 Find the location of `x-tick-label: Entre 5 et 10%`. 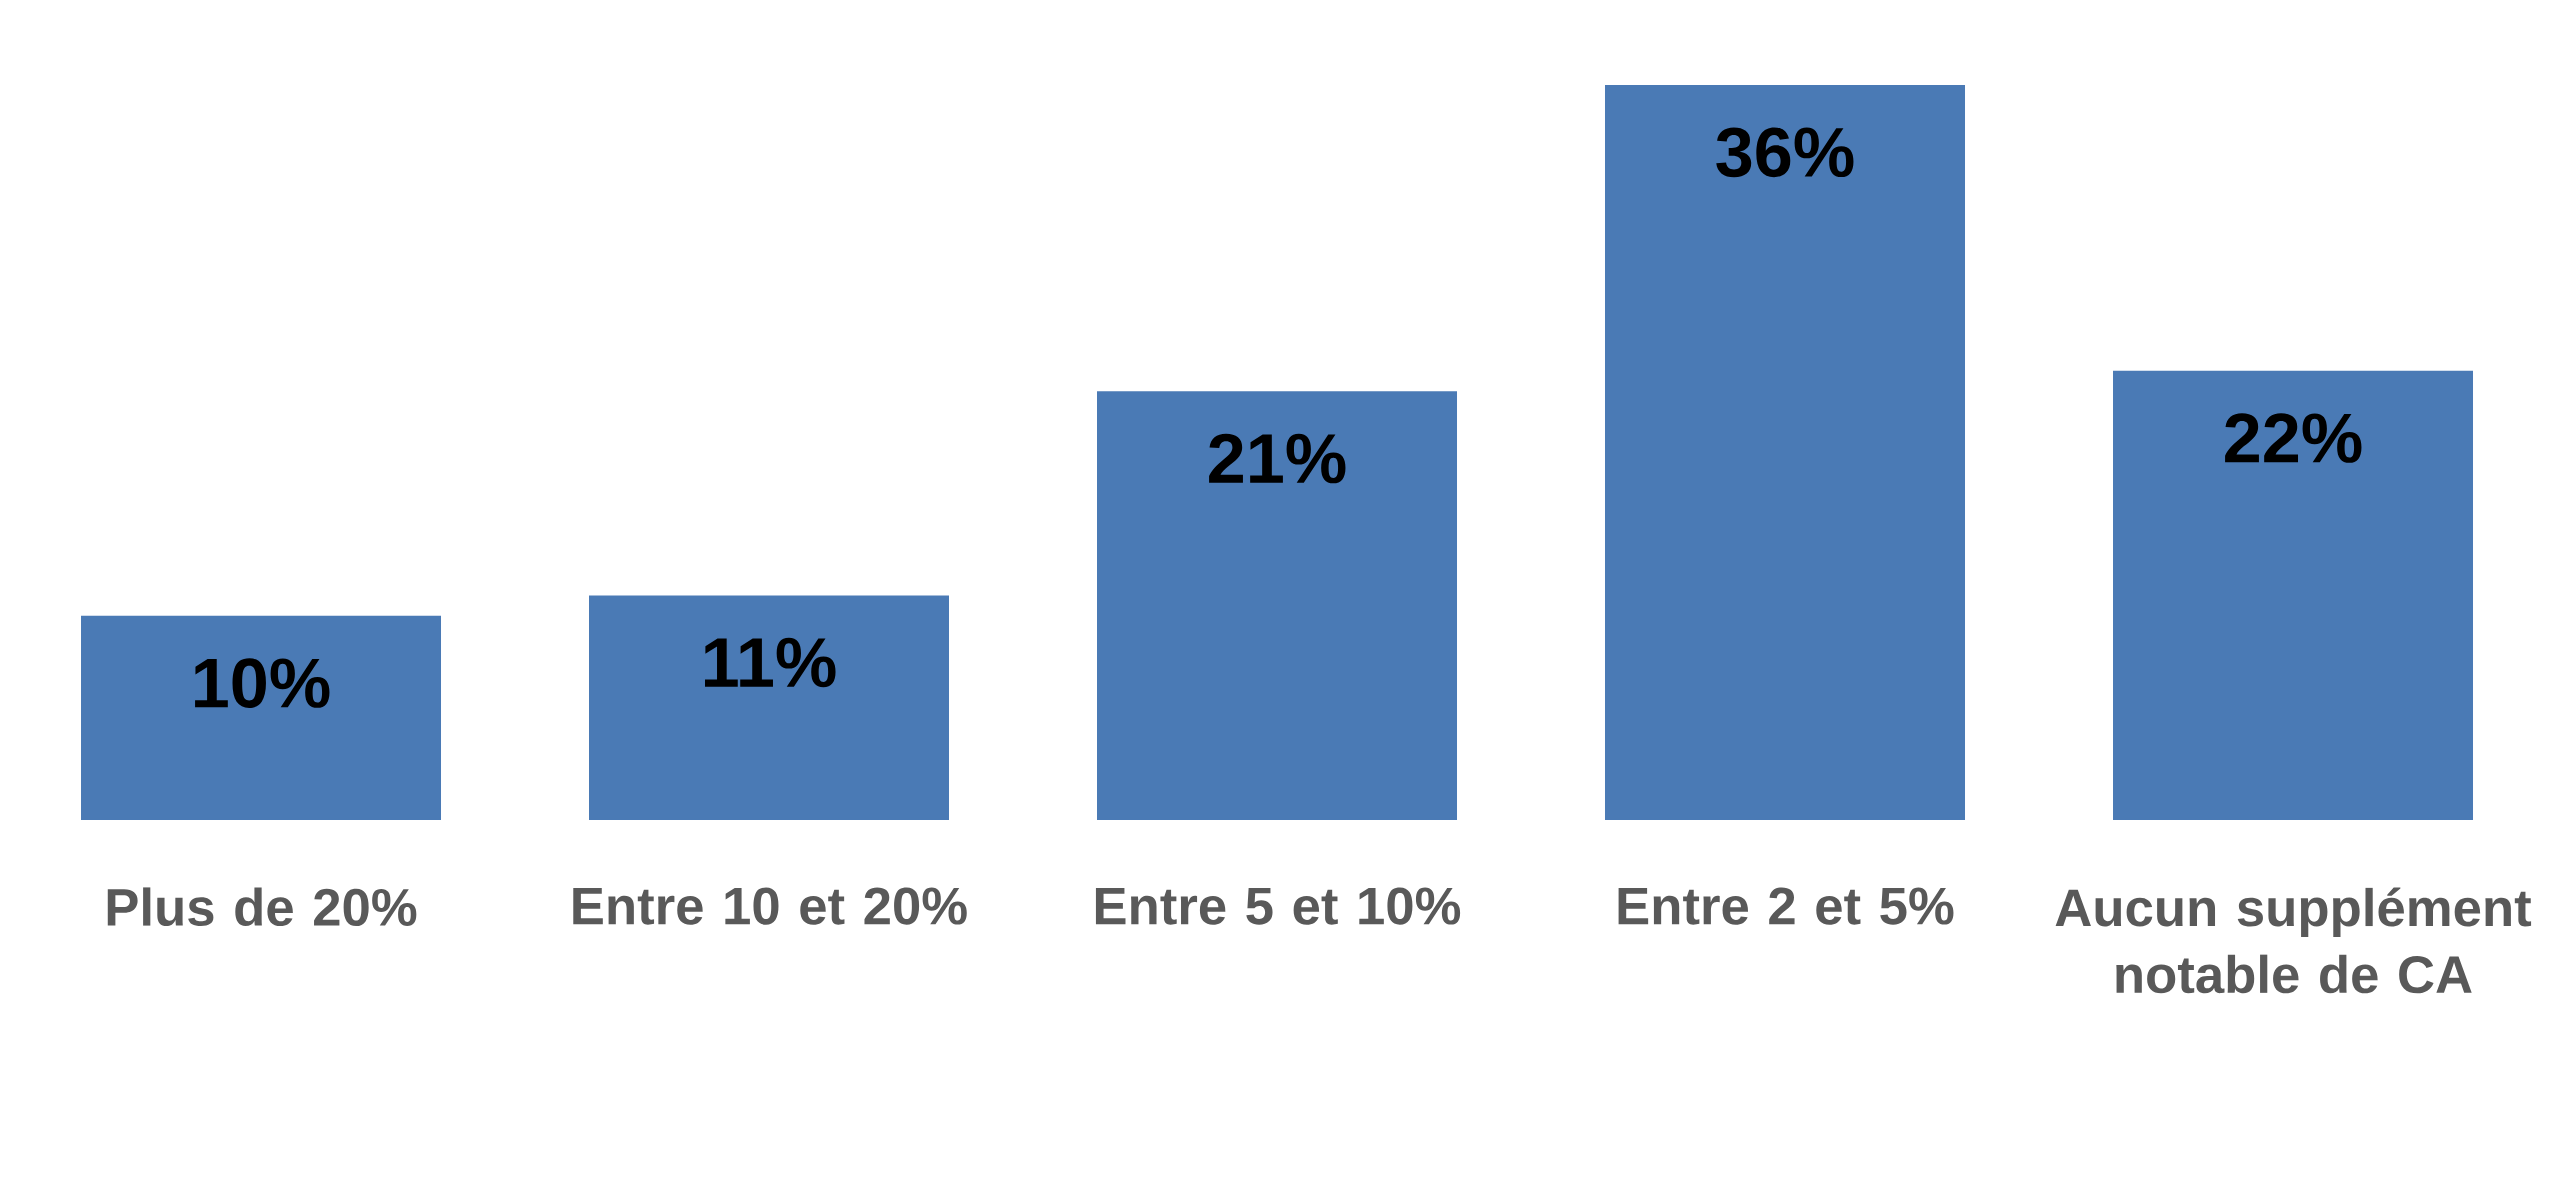

x-tick-label: Entre 5 et 10% is located at coordinates (1278, 906).